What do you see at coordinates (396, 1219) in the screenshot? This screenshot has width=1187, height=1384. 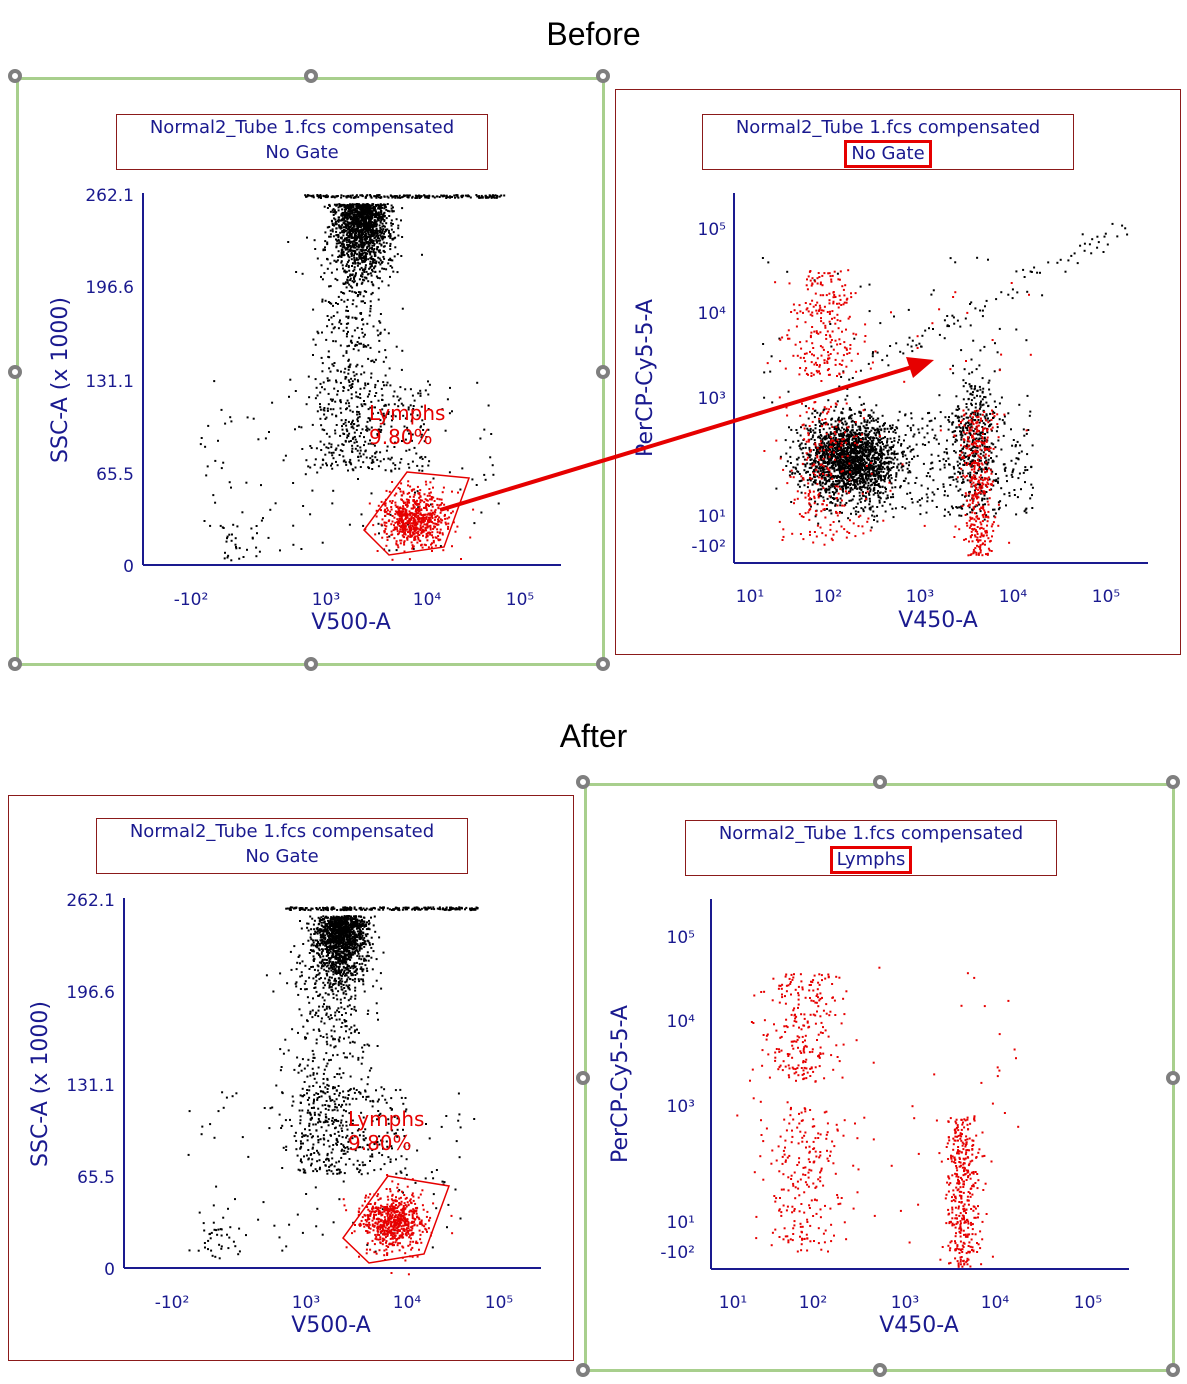 I see `lymphs-gate-polygon` at bounding box center [396, 1219].